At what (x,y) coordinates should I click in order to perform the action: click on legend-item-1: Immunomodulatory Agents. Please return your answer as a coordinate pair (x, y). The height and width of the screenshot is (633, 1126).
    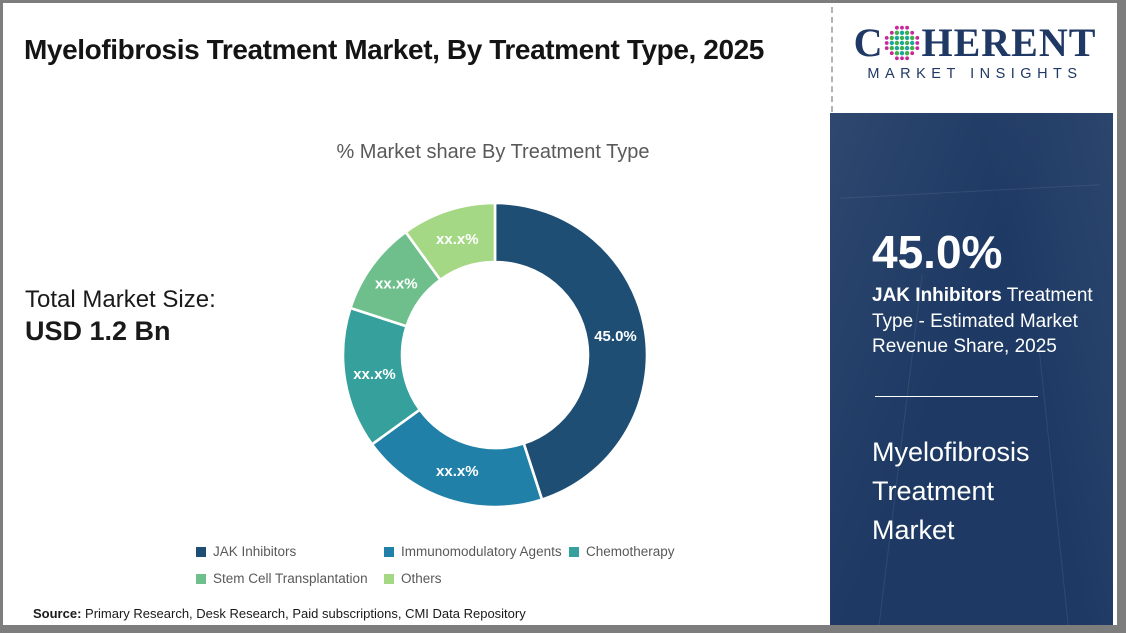
    Looking at the image, I should click on (476, 551).